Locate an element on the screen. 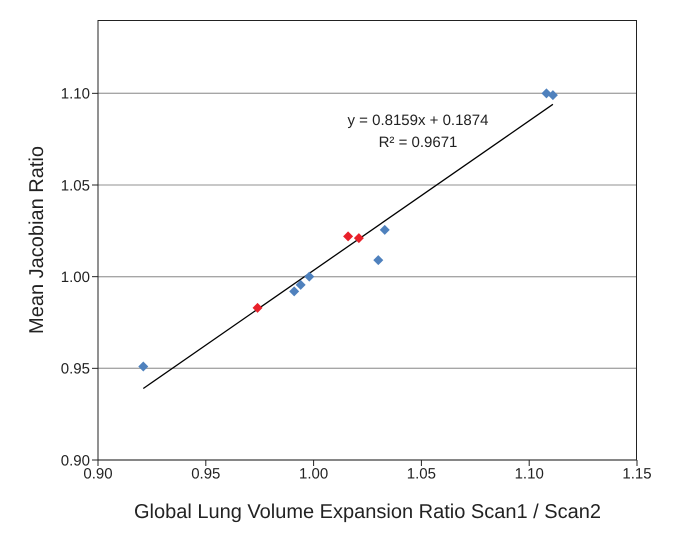 Image resolution: width=679 pixels, height=550 pixels. x-tick-label: 1.15 is located at coordinates (637, 474).